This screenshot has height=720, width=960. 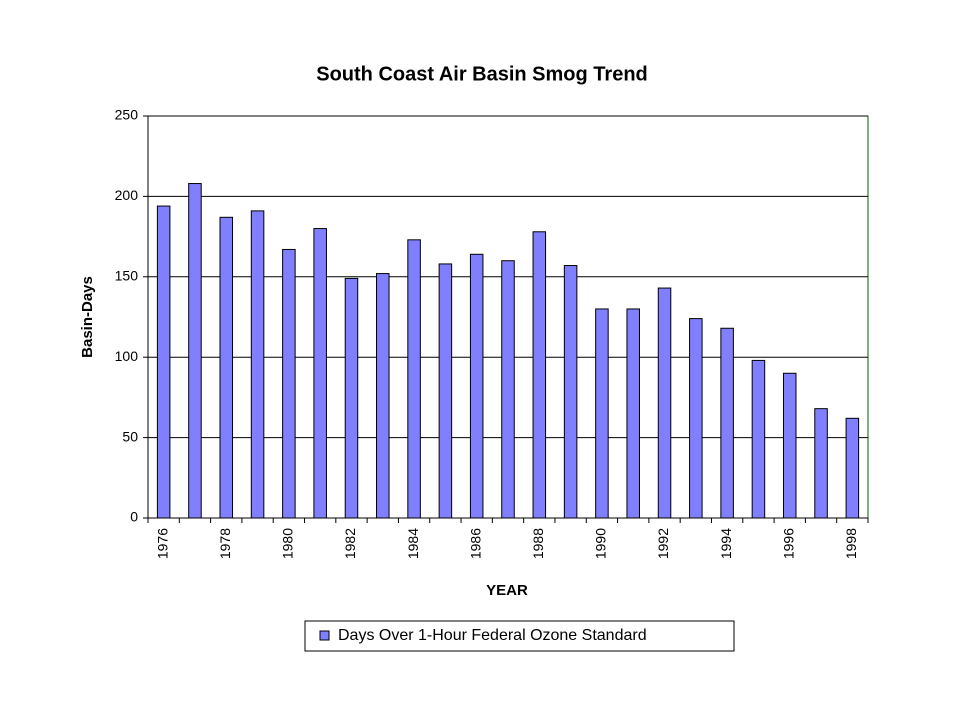 What do you see at coordinates (492, 635) in the screenshot?
I see `legend-label: Days Over 1-Hour Federal Ozone Standard` at bounding box center [492, 635].